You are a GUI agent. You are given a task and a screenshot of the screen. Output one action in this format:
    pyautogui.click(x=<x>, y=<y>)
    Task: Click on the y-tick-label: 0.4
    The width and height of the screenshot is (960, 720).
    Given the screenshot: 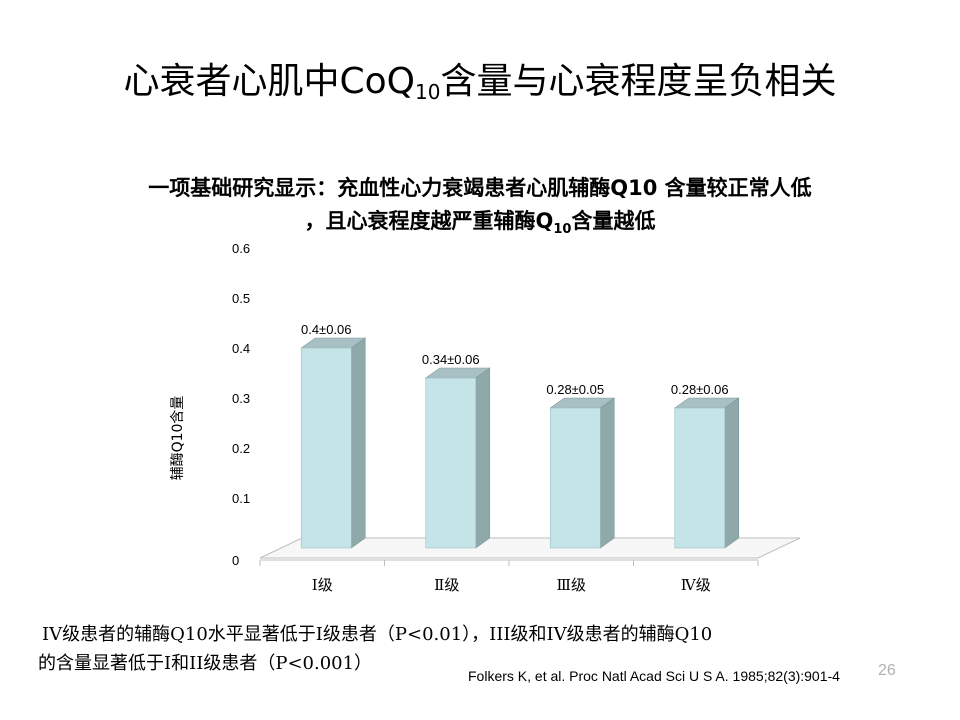 What is the action you would take?
    pyautogui.click(x=241, y=348)
    